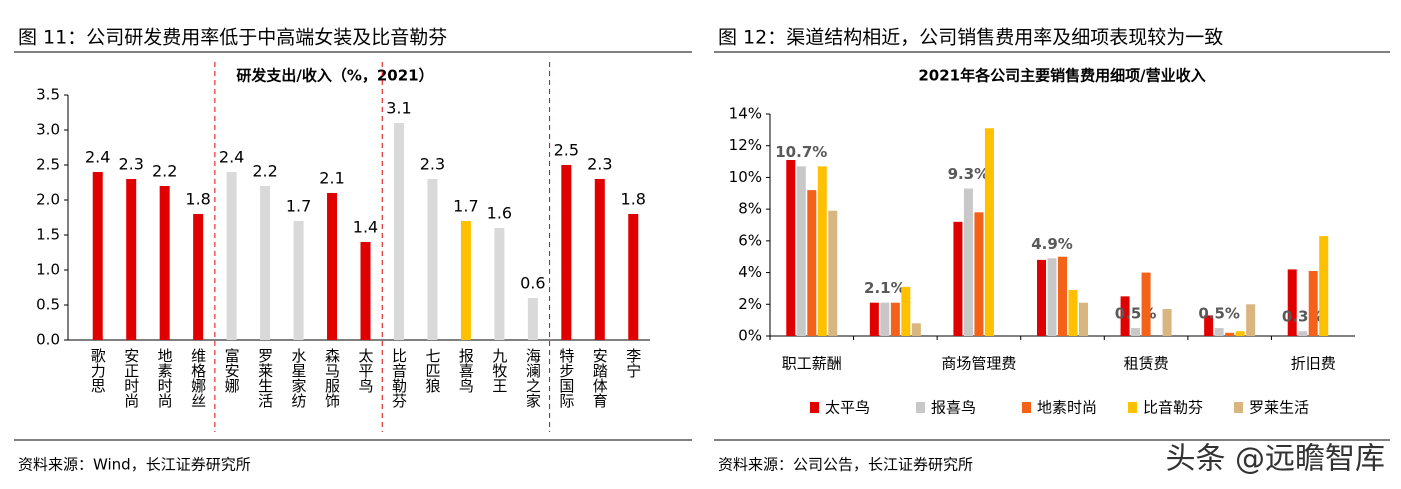 The height and width of the screenshot is (489, 1401). What do you see at coordinates (969, 174) in the screenshot?
I see `data-label: 9.3%` at bounding box center [969, 174].